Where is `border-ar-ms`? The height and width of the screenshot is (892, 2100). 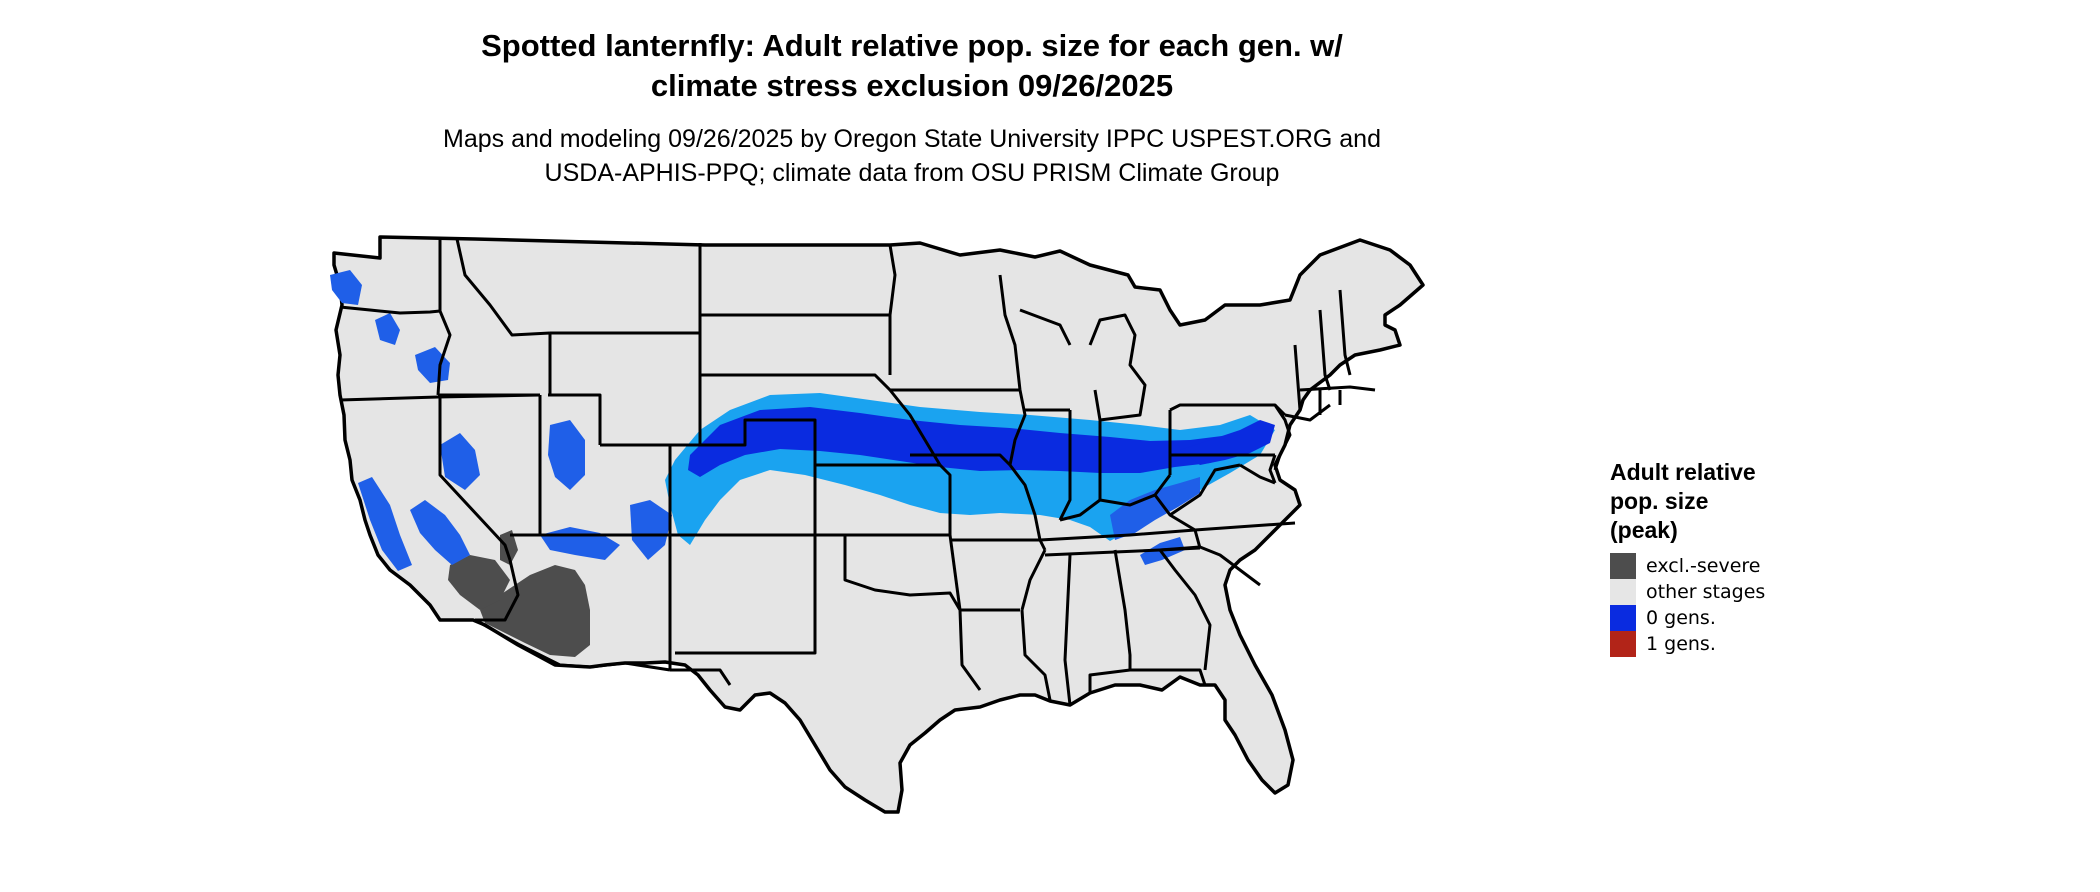
border-ar-ms is located at coordinates (1033, 580).